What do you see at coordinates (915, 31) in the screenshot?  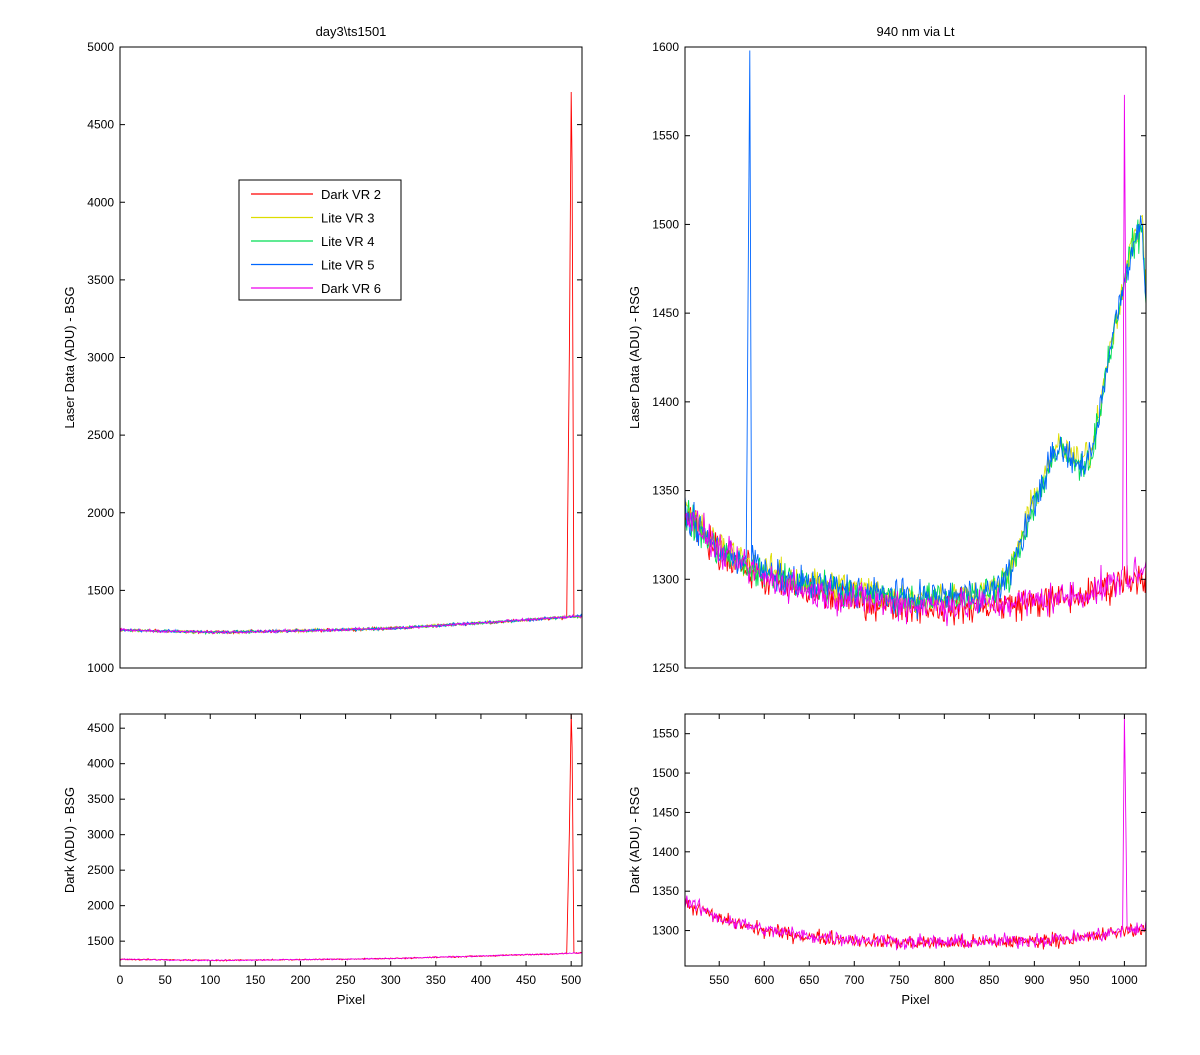 I see `panel-title: 940 nm via Lt` at bounding box center [915, 31].